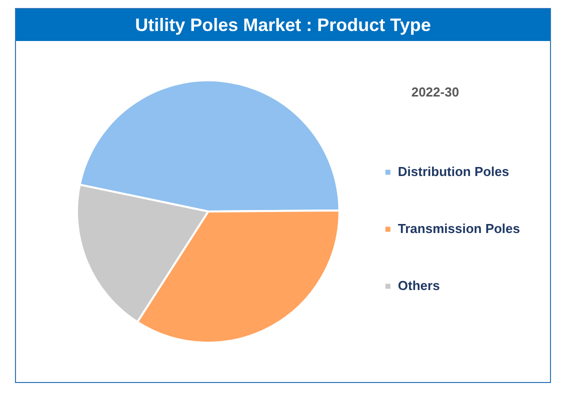 Image resolution: width=564 pixels, height=394 pixels. Describe the element at coordinates (283, 25) in the screenshot. I see `chart-title: Utility Poles Market : Product Type` at that location.